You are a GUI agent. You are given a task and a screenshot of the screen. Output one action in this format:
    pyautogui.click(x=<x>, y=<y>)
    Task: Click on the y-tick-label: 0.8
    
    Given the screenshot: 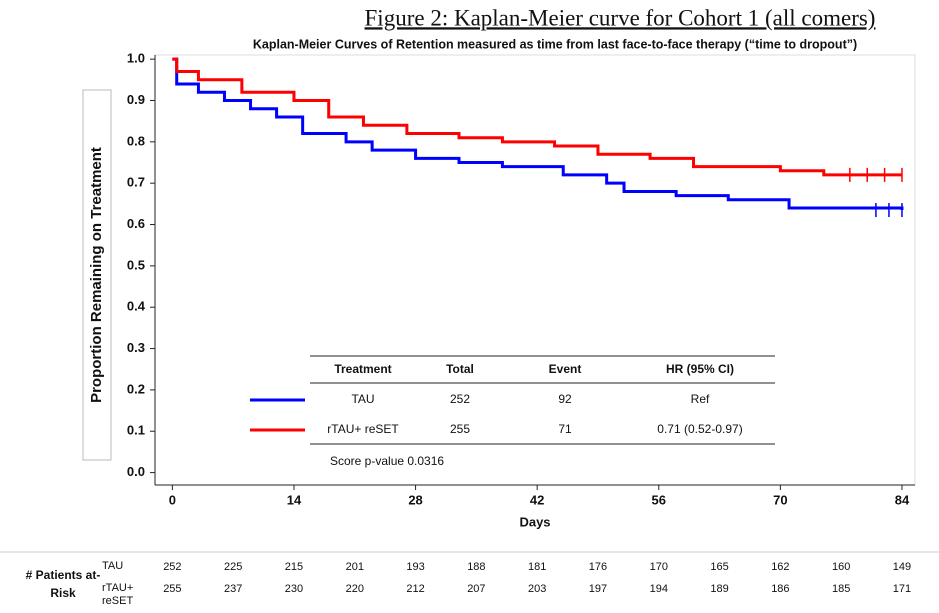 What is the action you would take?
    pyautogui.click(x=136, y=140)
    